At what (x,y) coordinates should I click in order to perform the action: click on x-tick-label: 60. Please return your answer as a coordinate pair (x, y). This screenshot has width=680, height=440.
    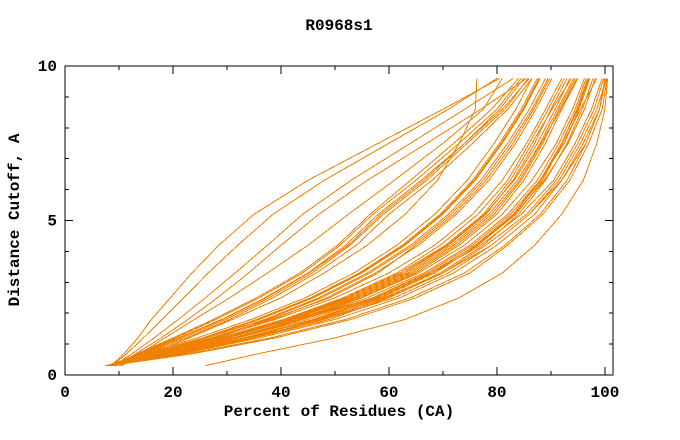
    Looking at the image, I should click on (388, 393).